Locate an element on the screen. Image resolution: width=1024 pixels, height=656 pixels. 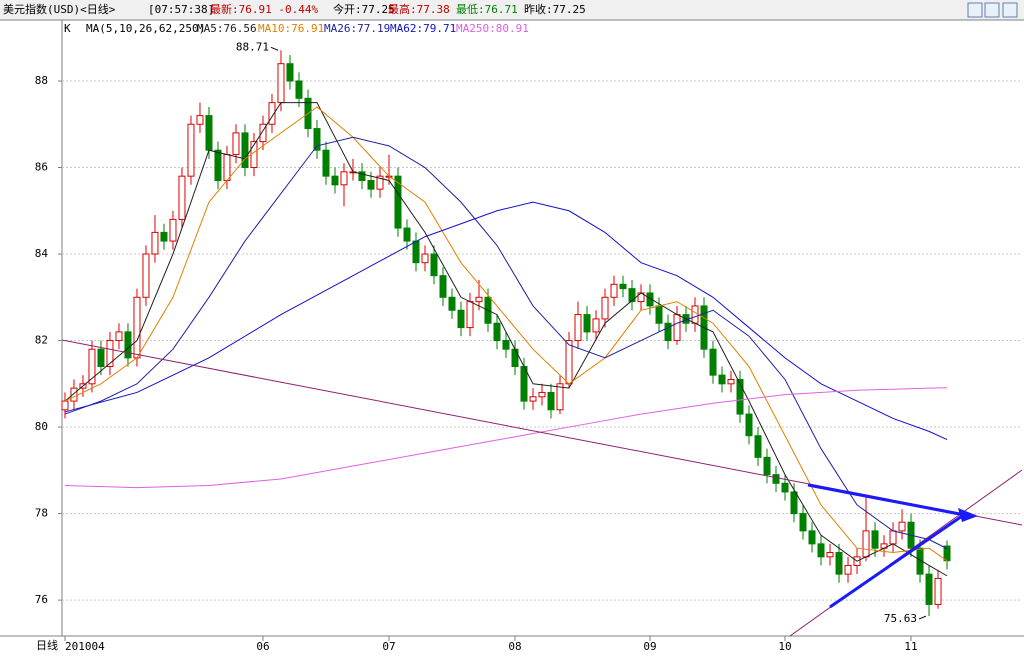
annotation: 75.63 is located at coordinates (900, 618).